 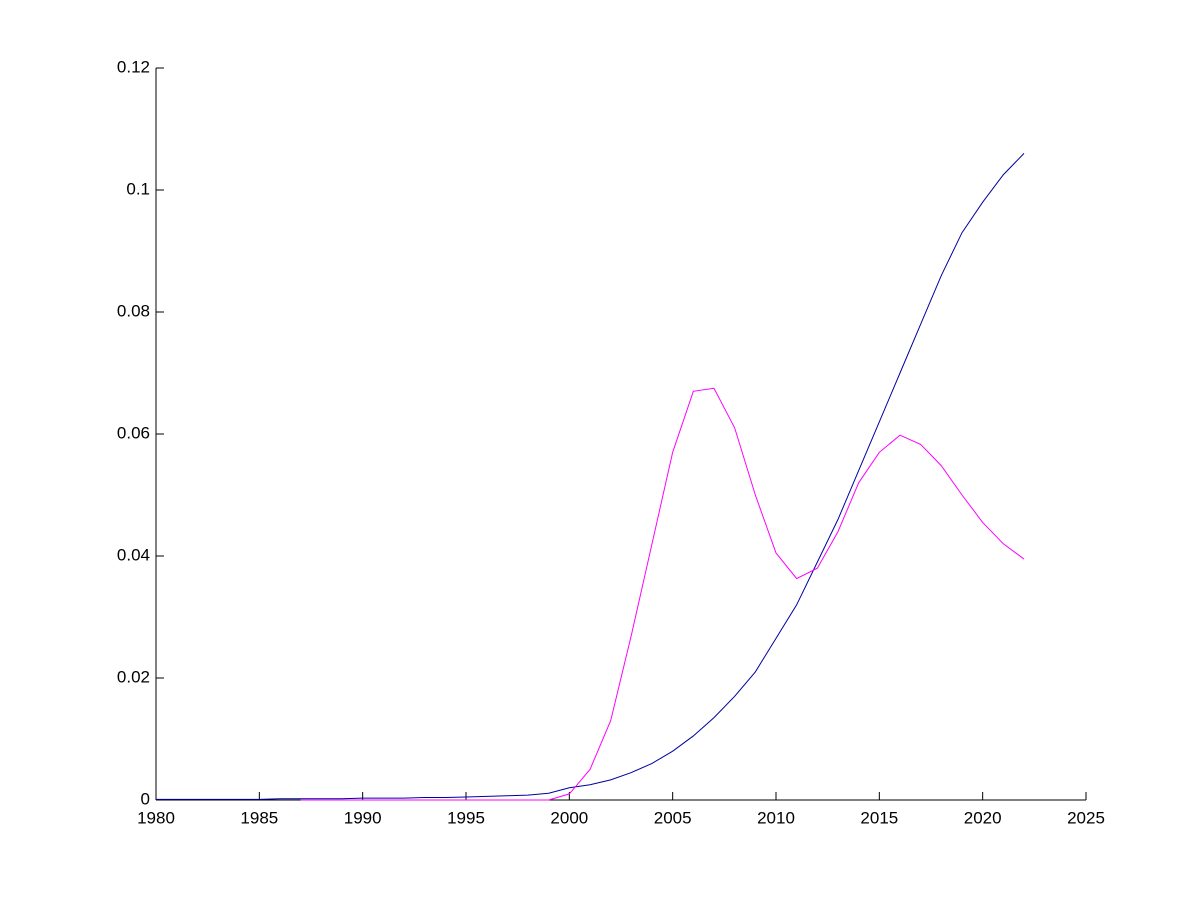 I want to click on x-tick-label: 2000, so click(x=569, y=817).